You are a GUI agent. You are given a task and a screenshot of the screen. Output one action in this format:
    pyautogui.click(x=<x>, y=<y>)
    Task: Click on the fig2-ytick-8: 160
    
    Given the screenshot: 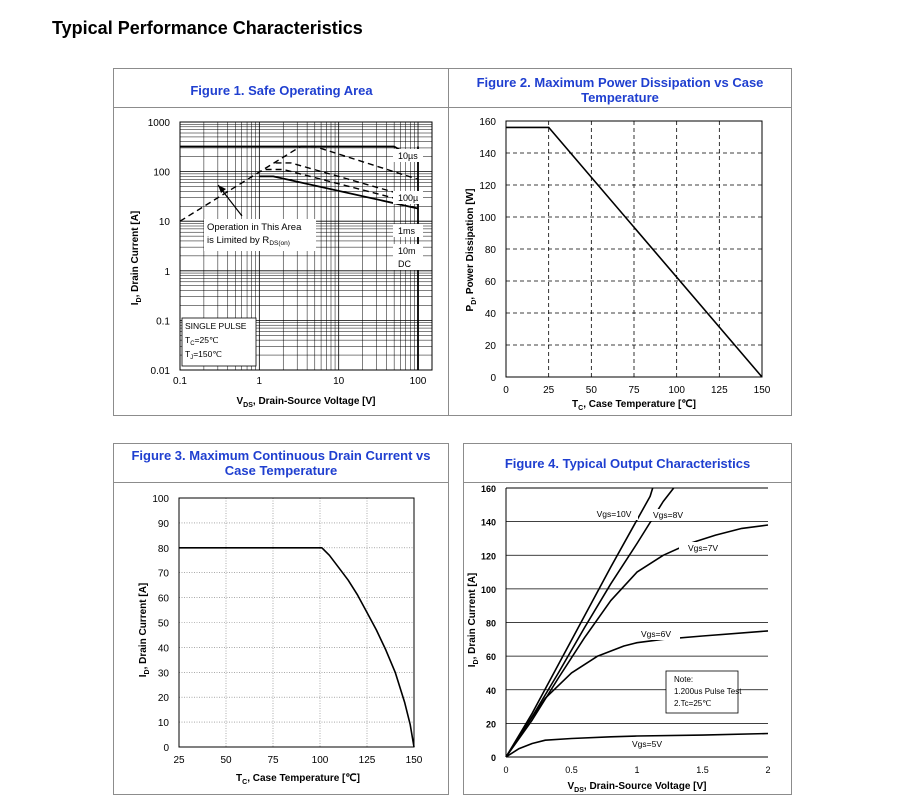 What is the action you would take?
    pyautogui.click(x=487, y=122)
    